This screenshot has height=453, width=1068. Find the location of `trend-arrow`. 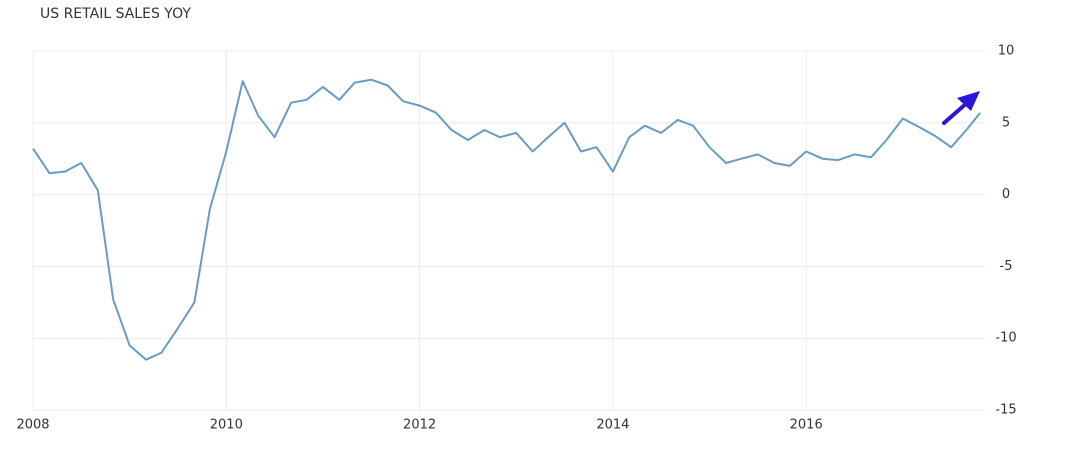

trend-arrow is located at coordinates (961, 108).